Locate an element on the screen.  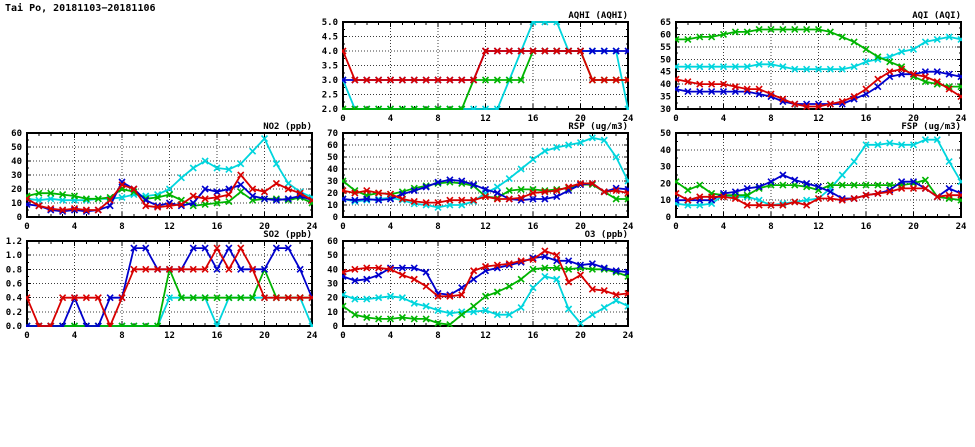
axes-o3 is located at coordinates (485, 283).